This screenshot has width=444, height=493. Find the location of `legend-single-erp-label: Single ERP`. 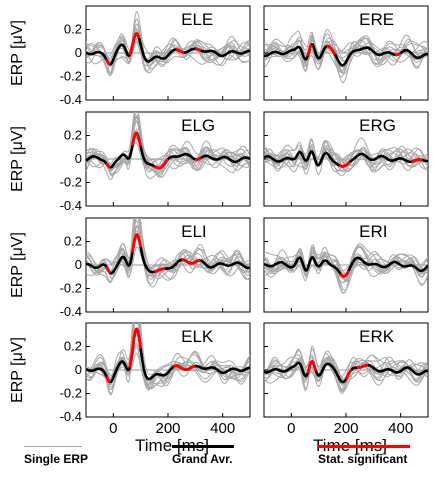

legend-single-erp-label: Single ERP is located at coordinates (56, 459).